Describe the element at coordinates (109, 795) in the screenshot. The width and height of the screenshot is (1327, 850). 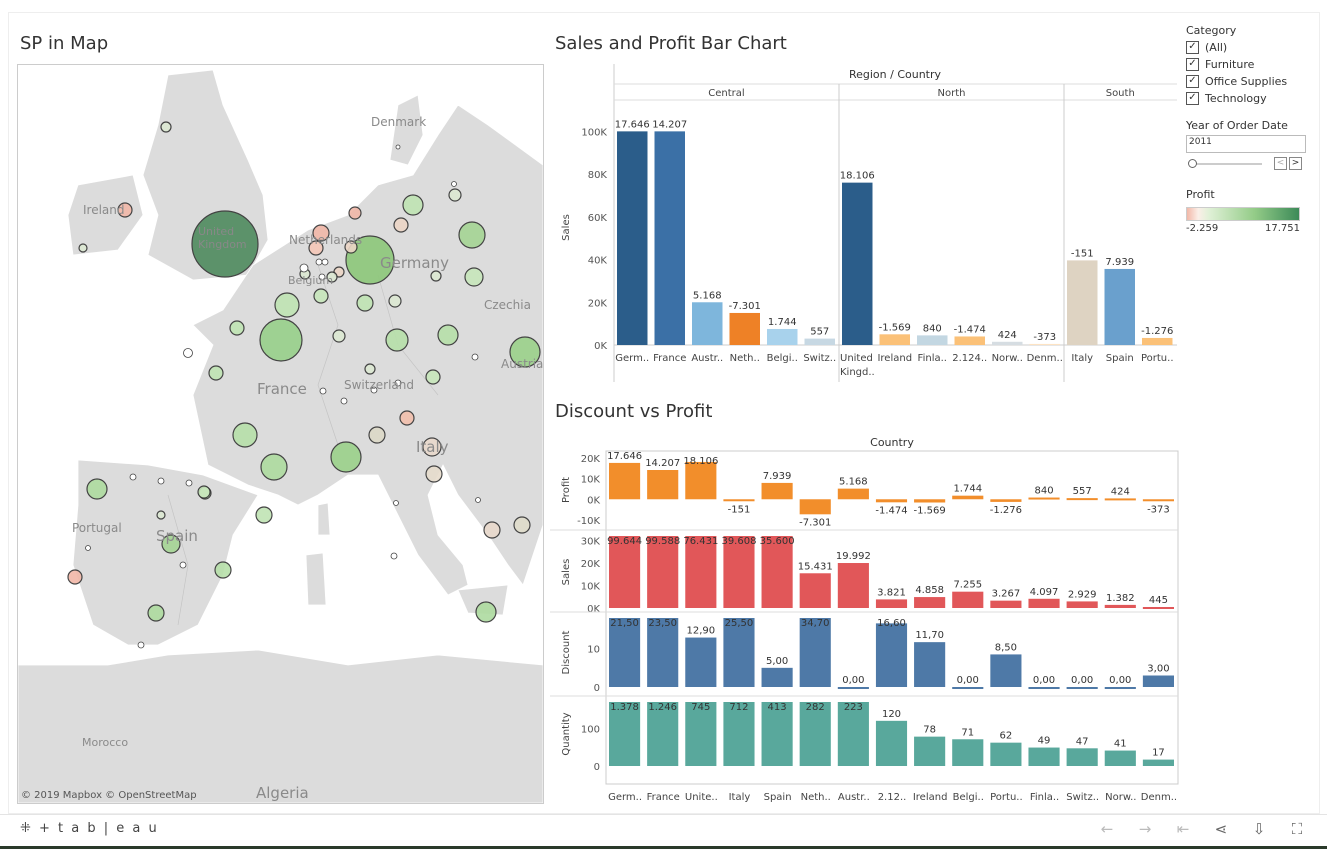
I see `map-attribution: © 2019 Mapbox © OpenStreetMap` at that location.